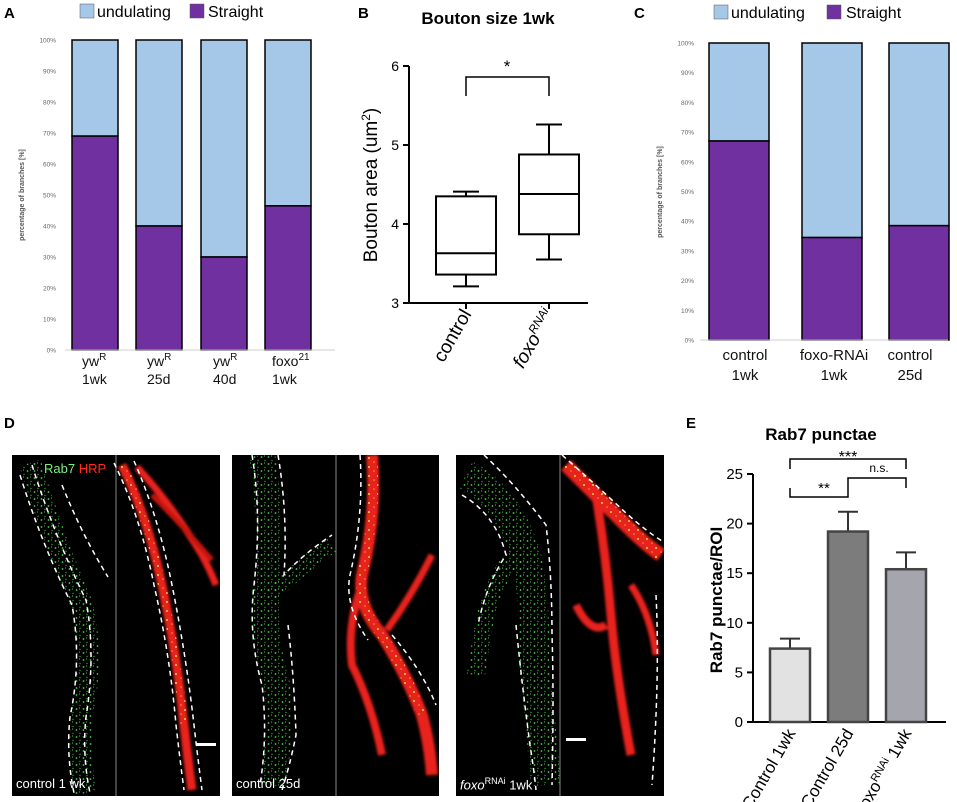 The image size is (957, 802). I want to click on rab7-signal-branch, so click(495, 612).